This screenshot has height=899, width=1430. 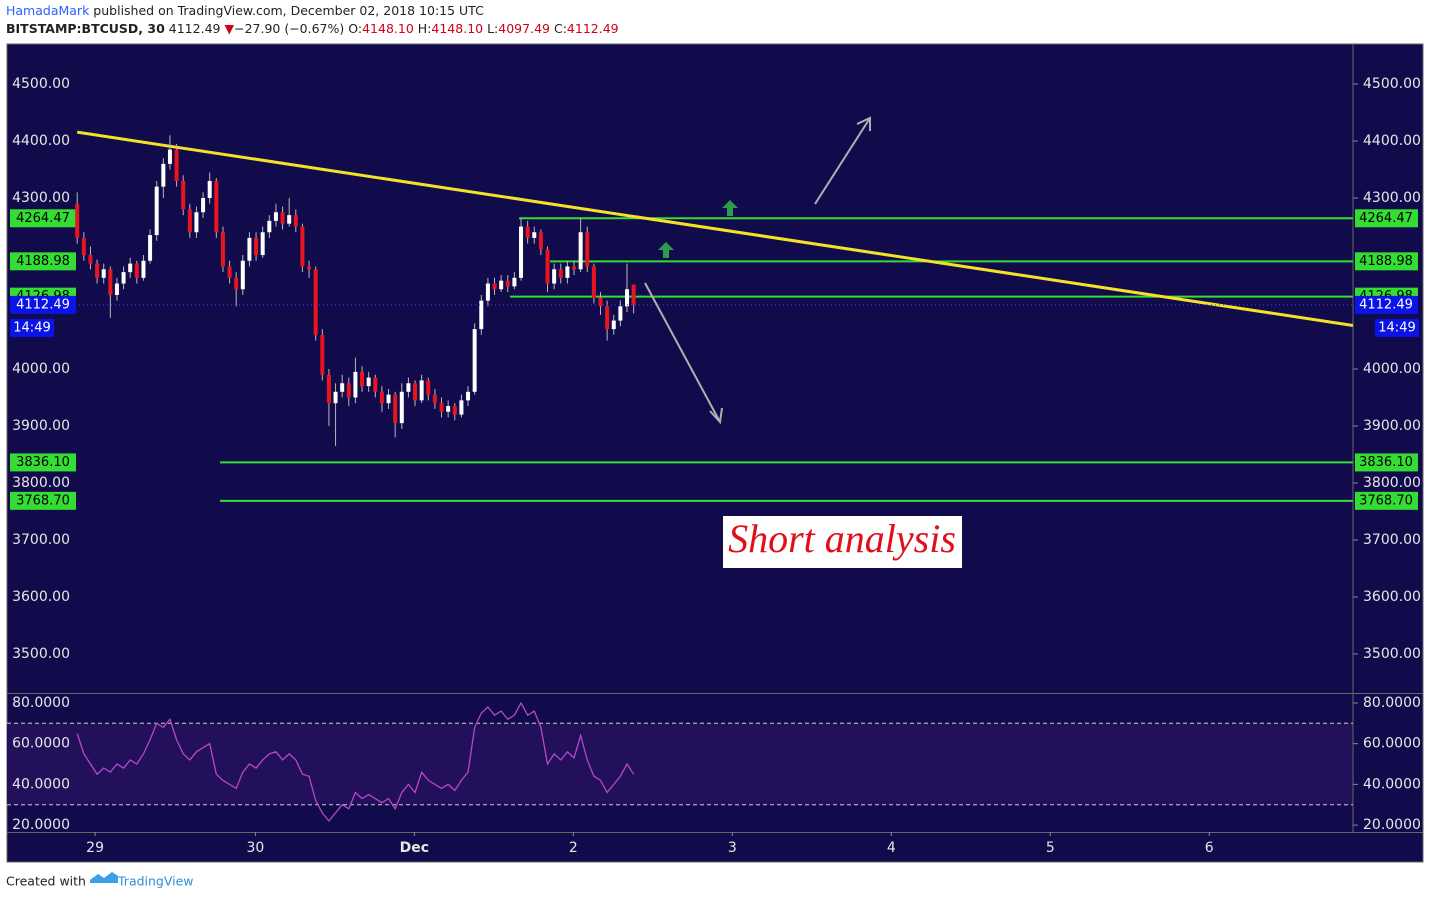 I want to click on x-tick-label: 5, so click(x=1050, y=848).